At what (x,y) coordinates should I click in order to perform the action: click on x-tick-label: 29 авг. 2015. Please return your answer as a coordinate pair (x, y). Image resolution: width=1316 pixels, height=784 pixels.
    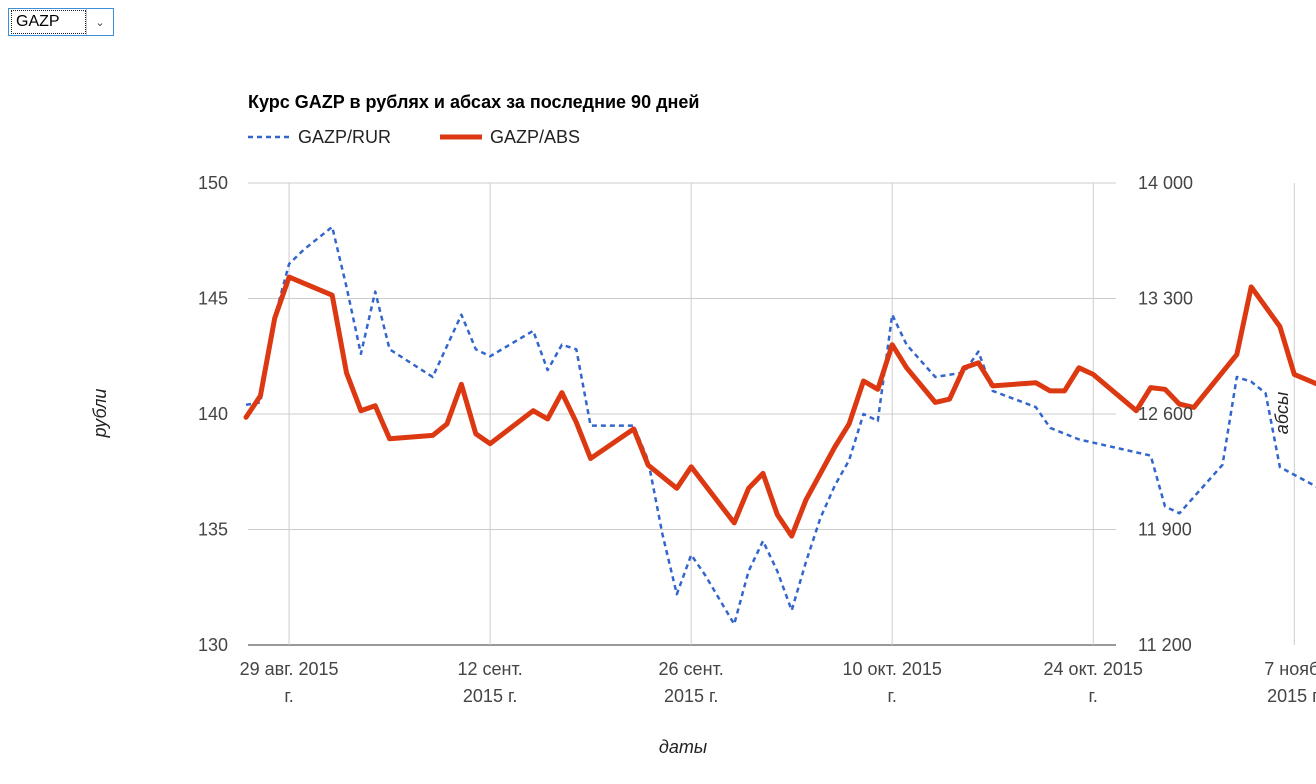
    Looking at the image, I should click on (289, 669).